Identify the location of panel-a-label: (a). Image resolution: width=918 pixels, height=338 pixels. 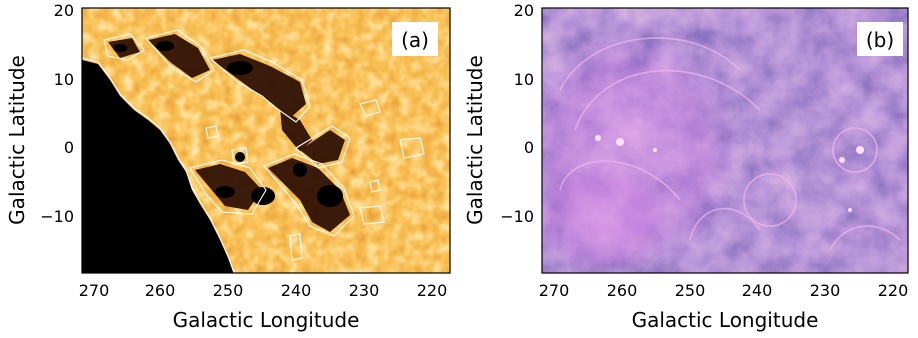
(415, 40).